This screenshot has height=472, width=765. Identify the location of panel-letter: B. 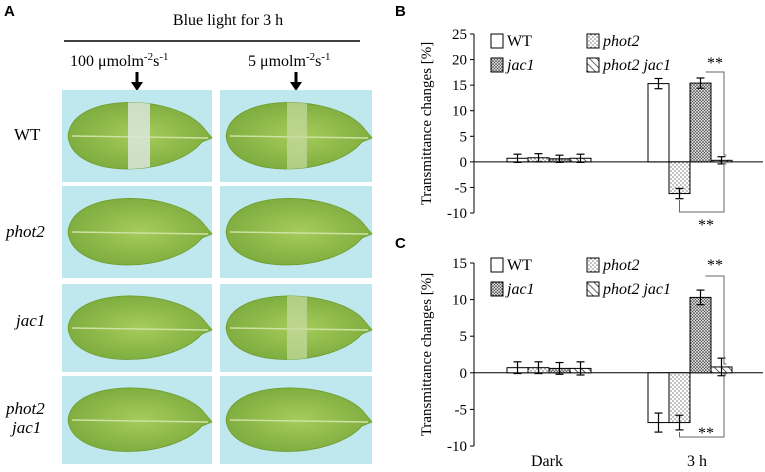
(400, 11).